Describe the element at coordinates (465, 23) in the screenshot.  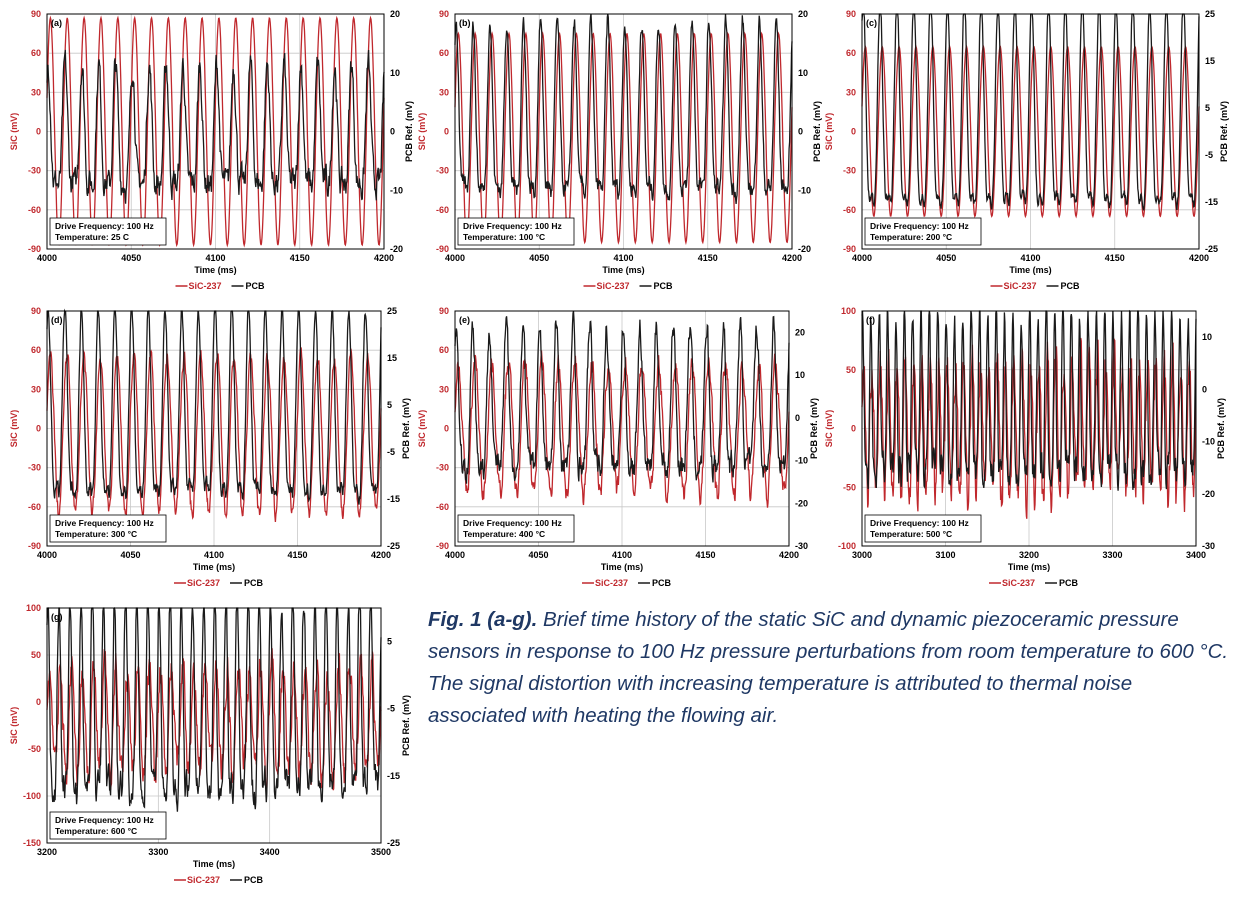
I see `panel-label: (b)` at that location.